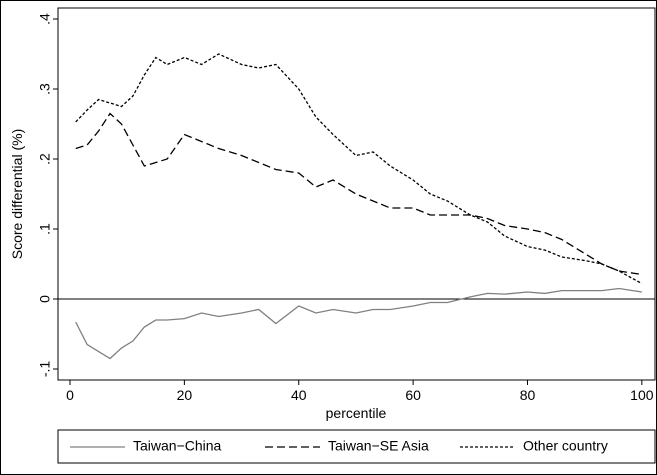  Describe the element at coordinates (528, 395) in the screenshot. I see `x-tick-label: 80` at that location.